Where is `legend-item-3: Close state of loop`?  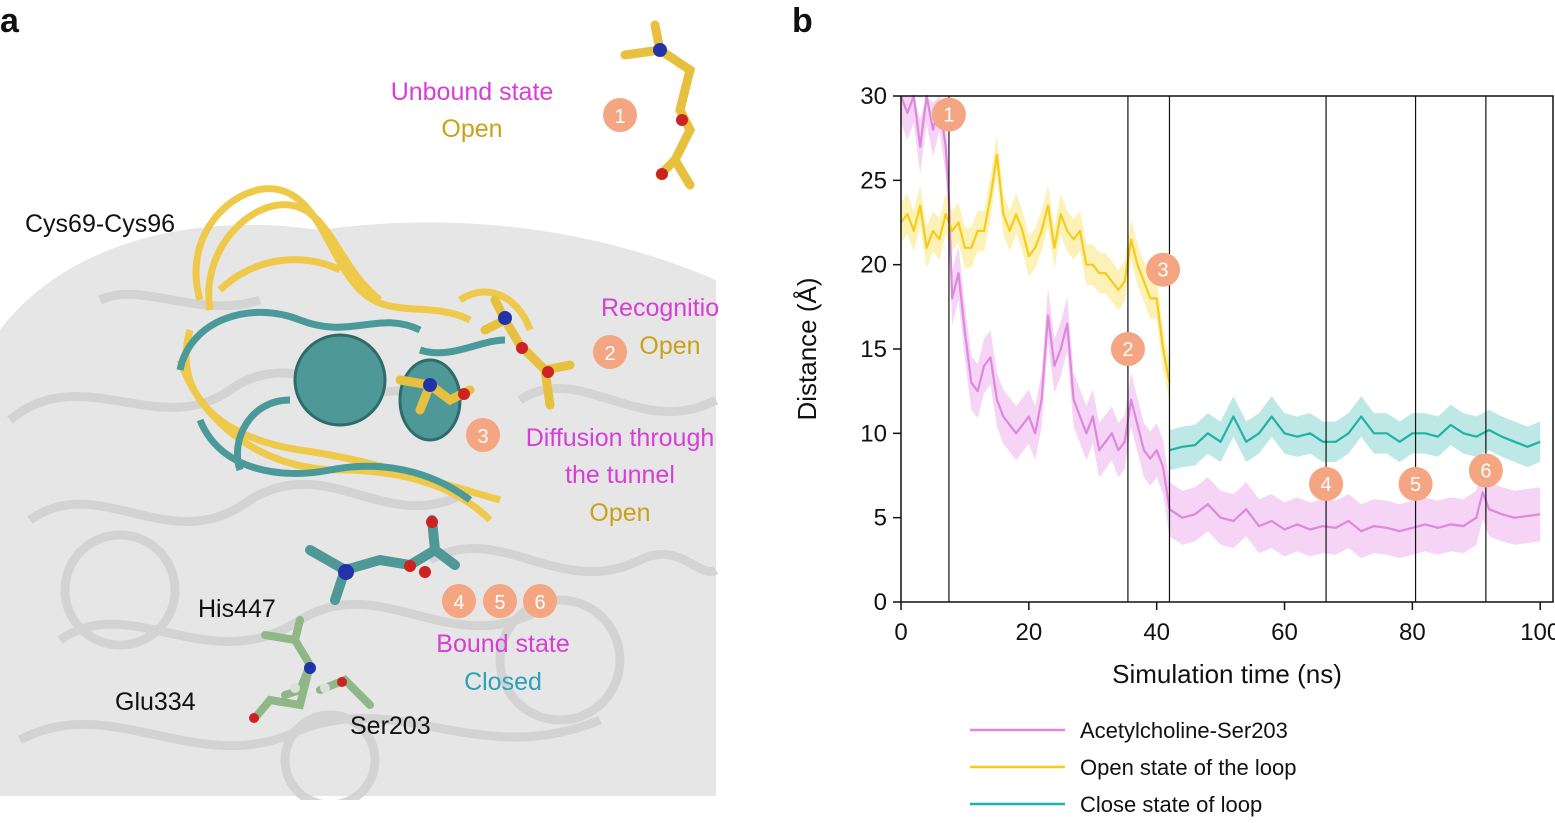
legend-item-3: Close state of loop is located at coordinates (1116, 804).